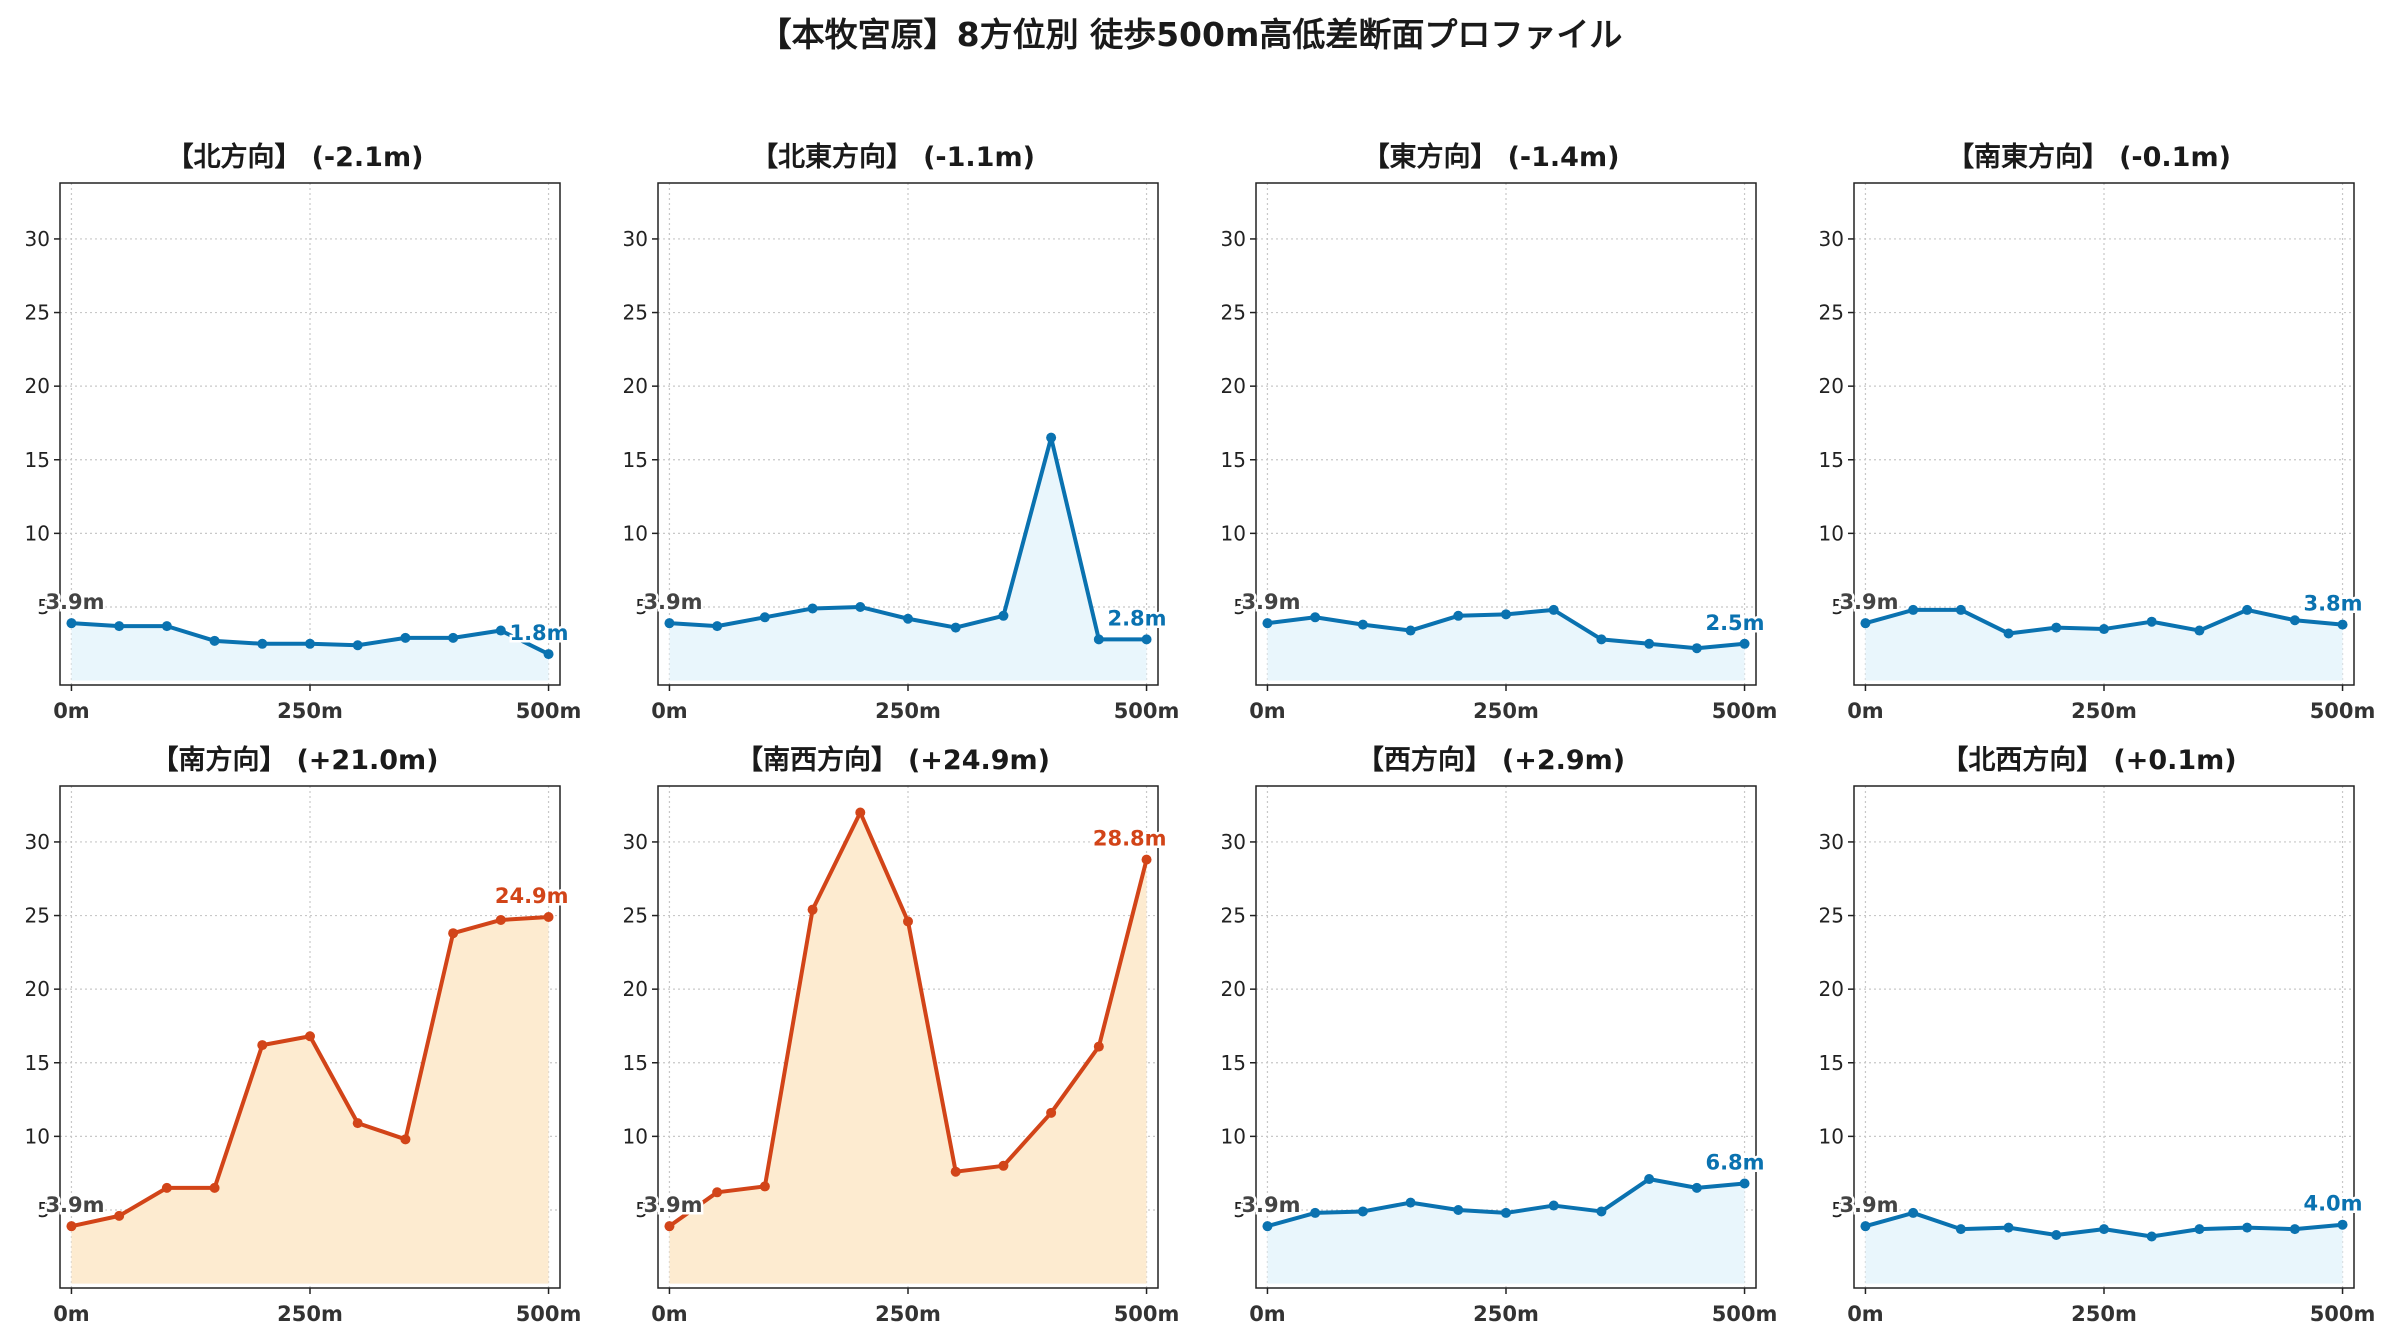 The height and width of the screenshot is (1340, 2381). I want to click on panel-title: 【北方向】 (-2.1m), so click(295, 154).